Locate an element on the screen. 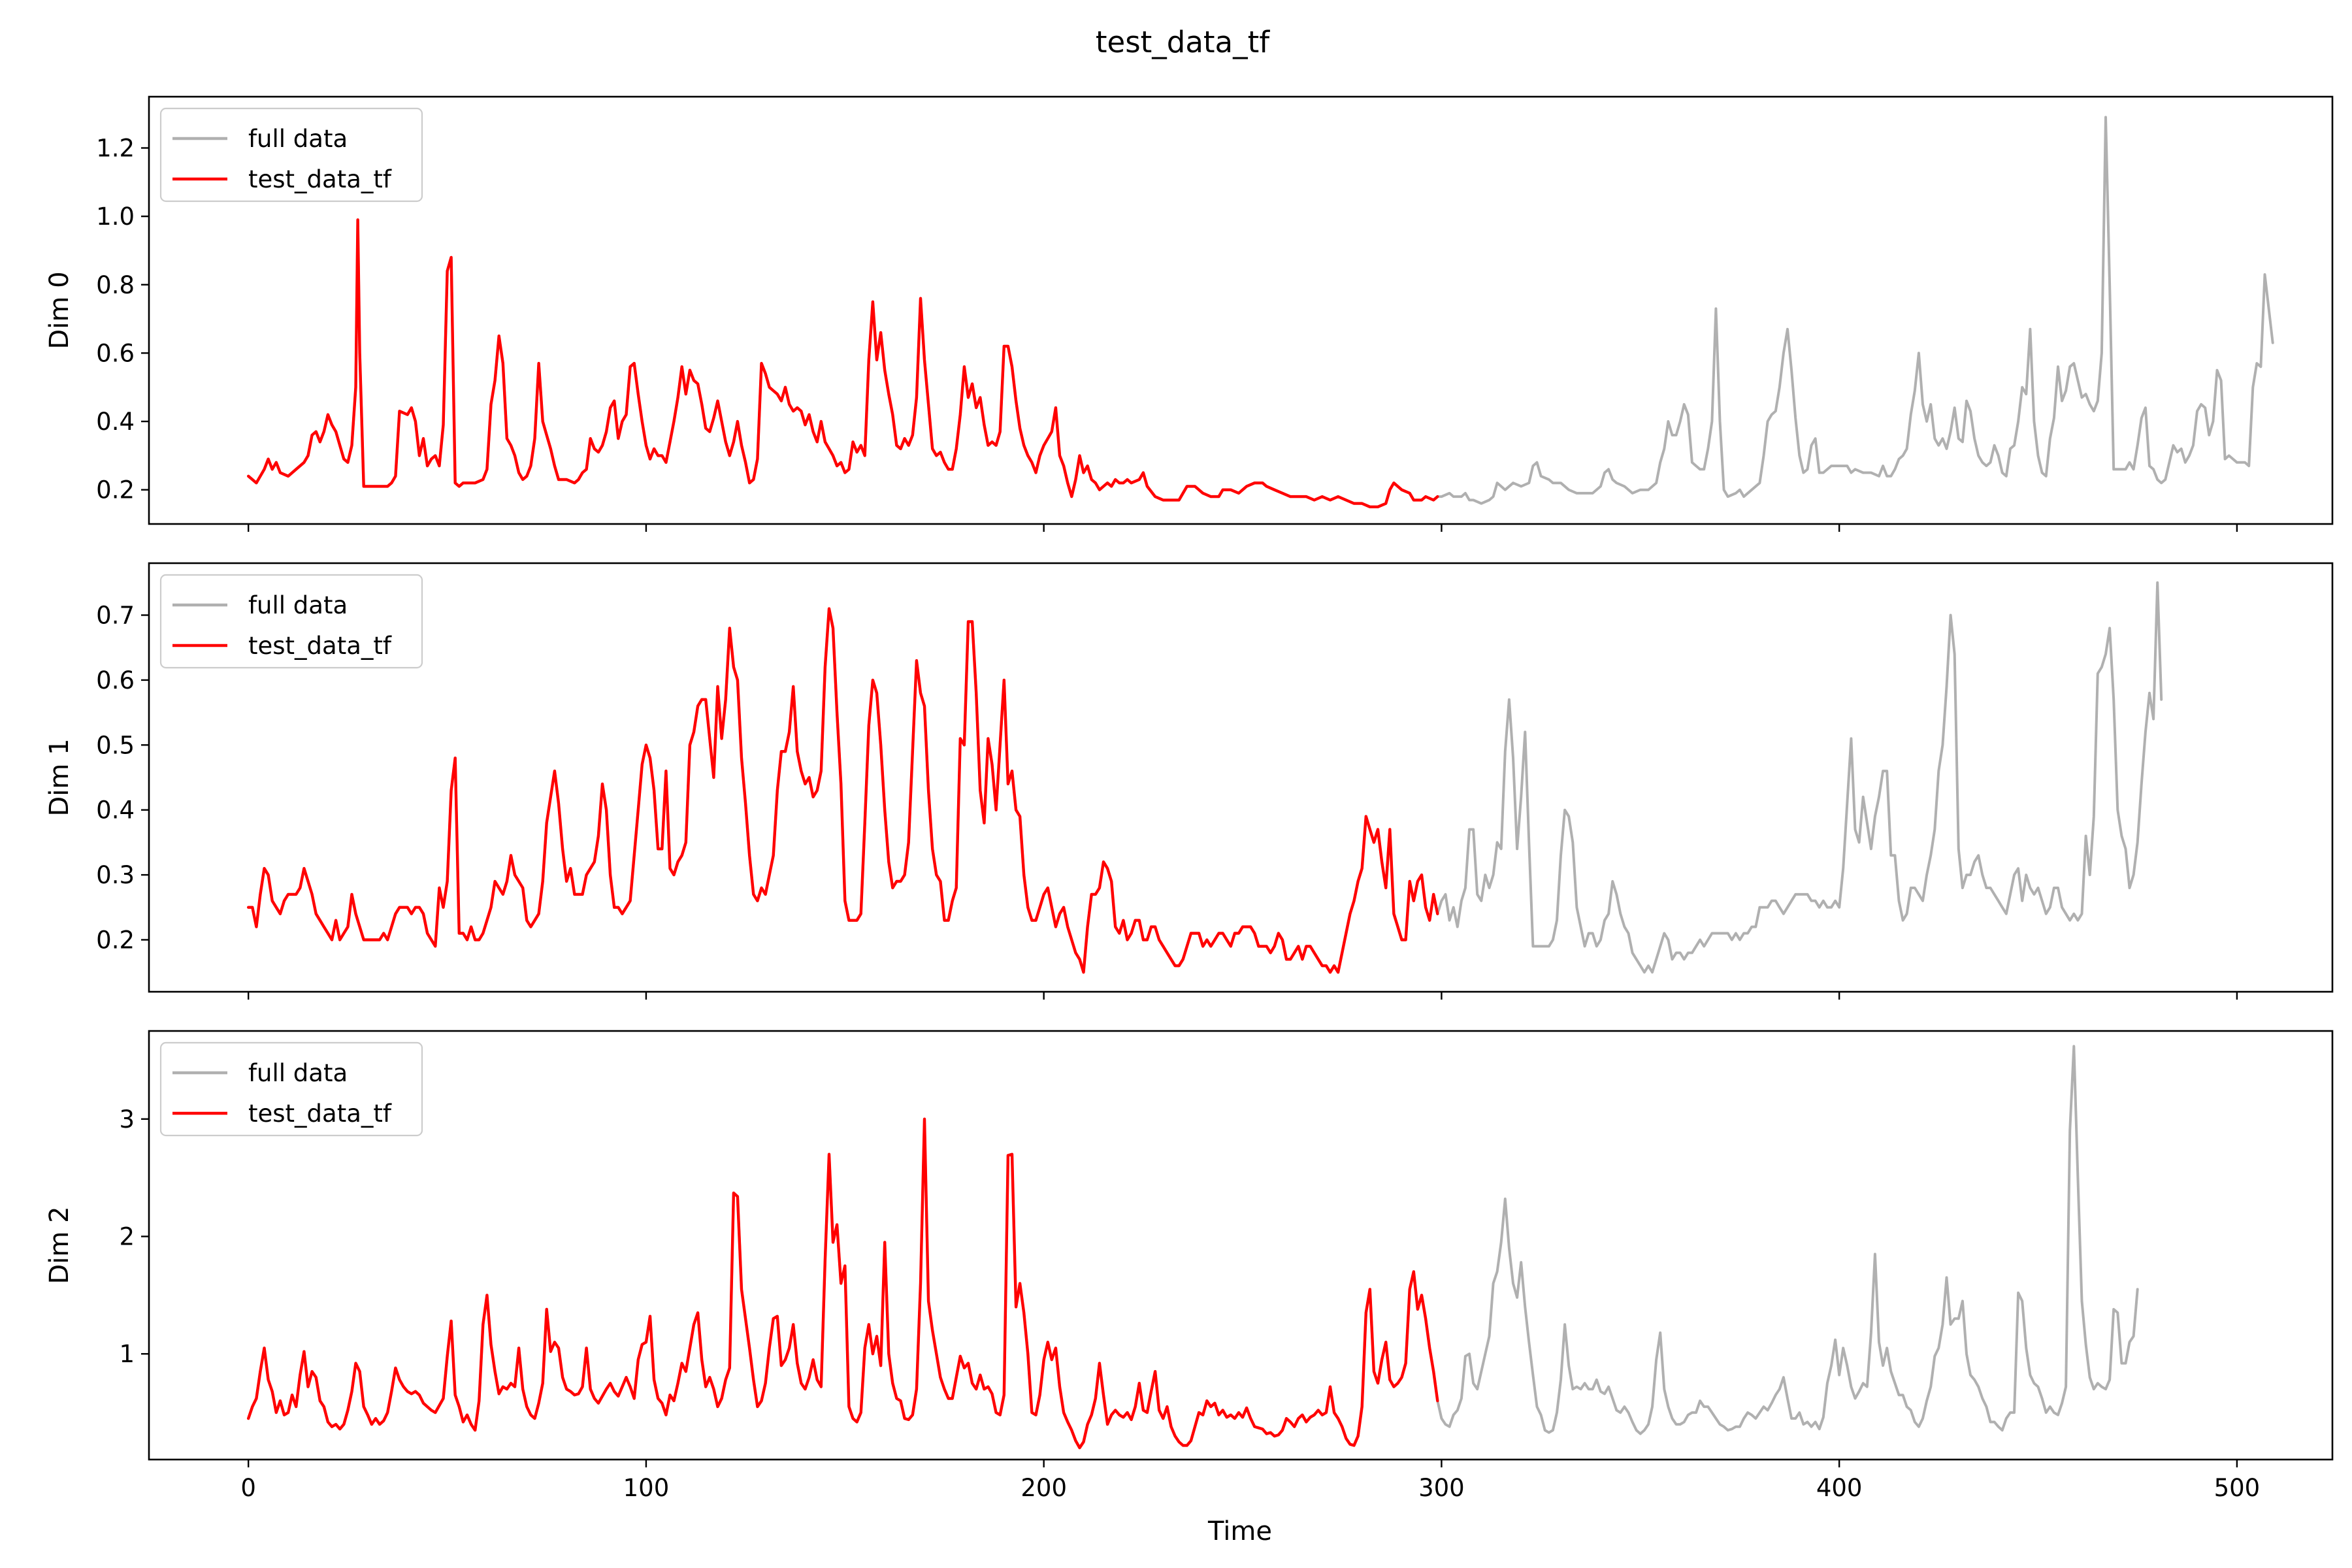 The height and width of the screenshot is (1568, 2352). y-axis-label-dim-2: Dim 2 is located at coordinates (59, 1245).